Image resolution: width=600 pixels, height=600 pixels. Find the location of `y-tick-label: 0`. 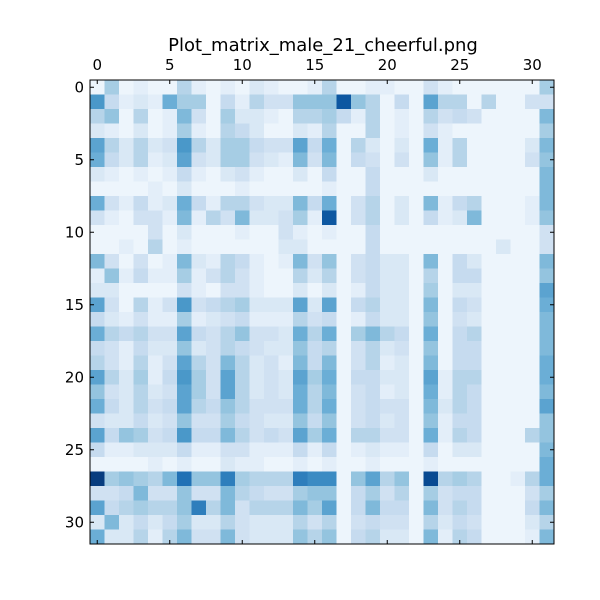

y-tick-label: 0 is located at coordinates (79, 87).